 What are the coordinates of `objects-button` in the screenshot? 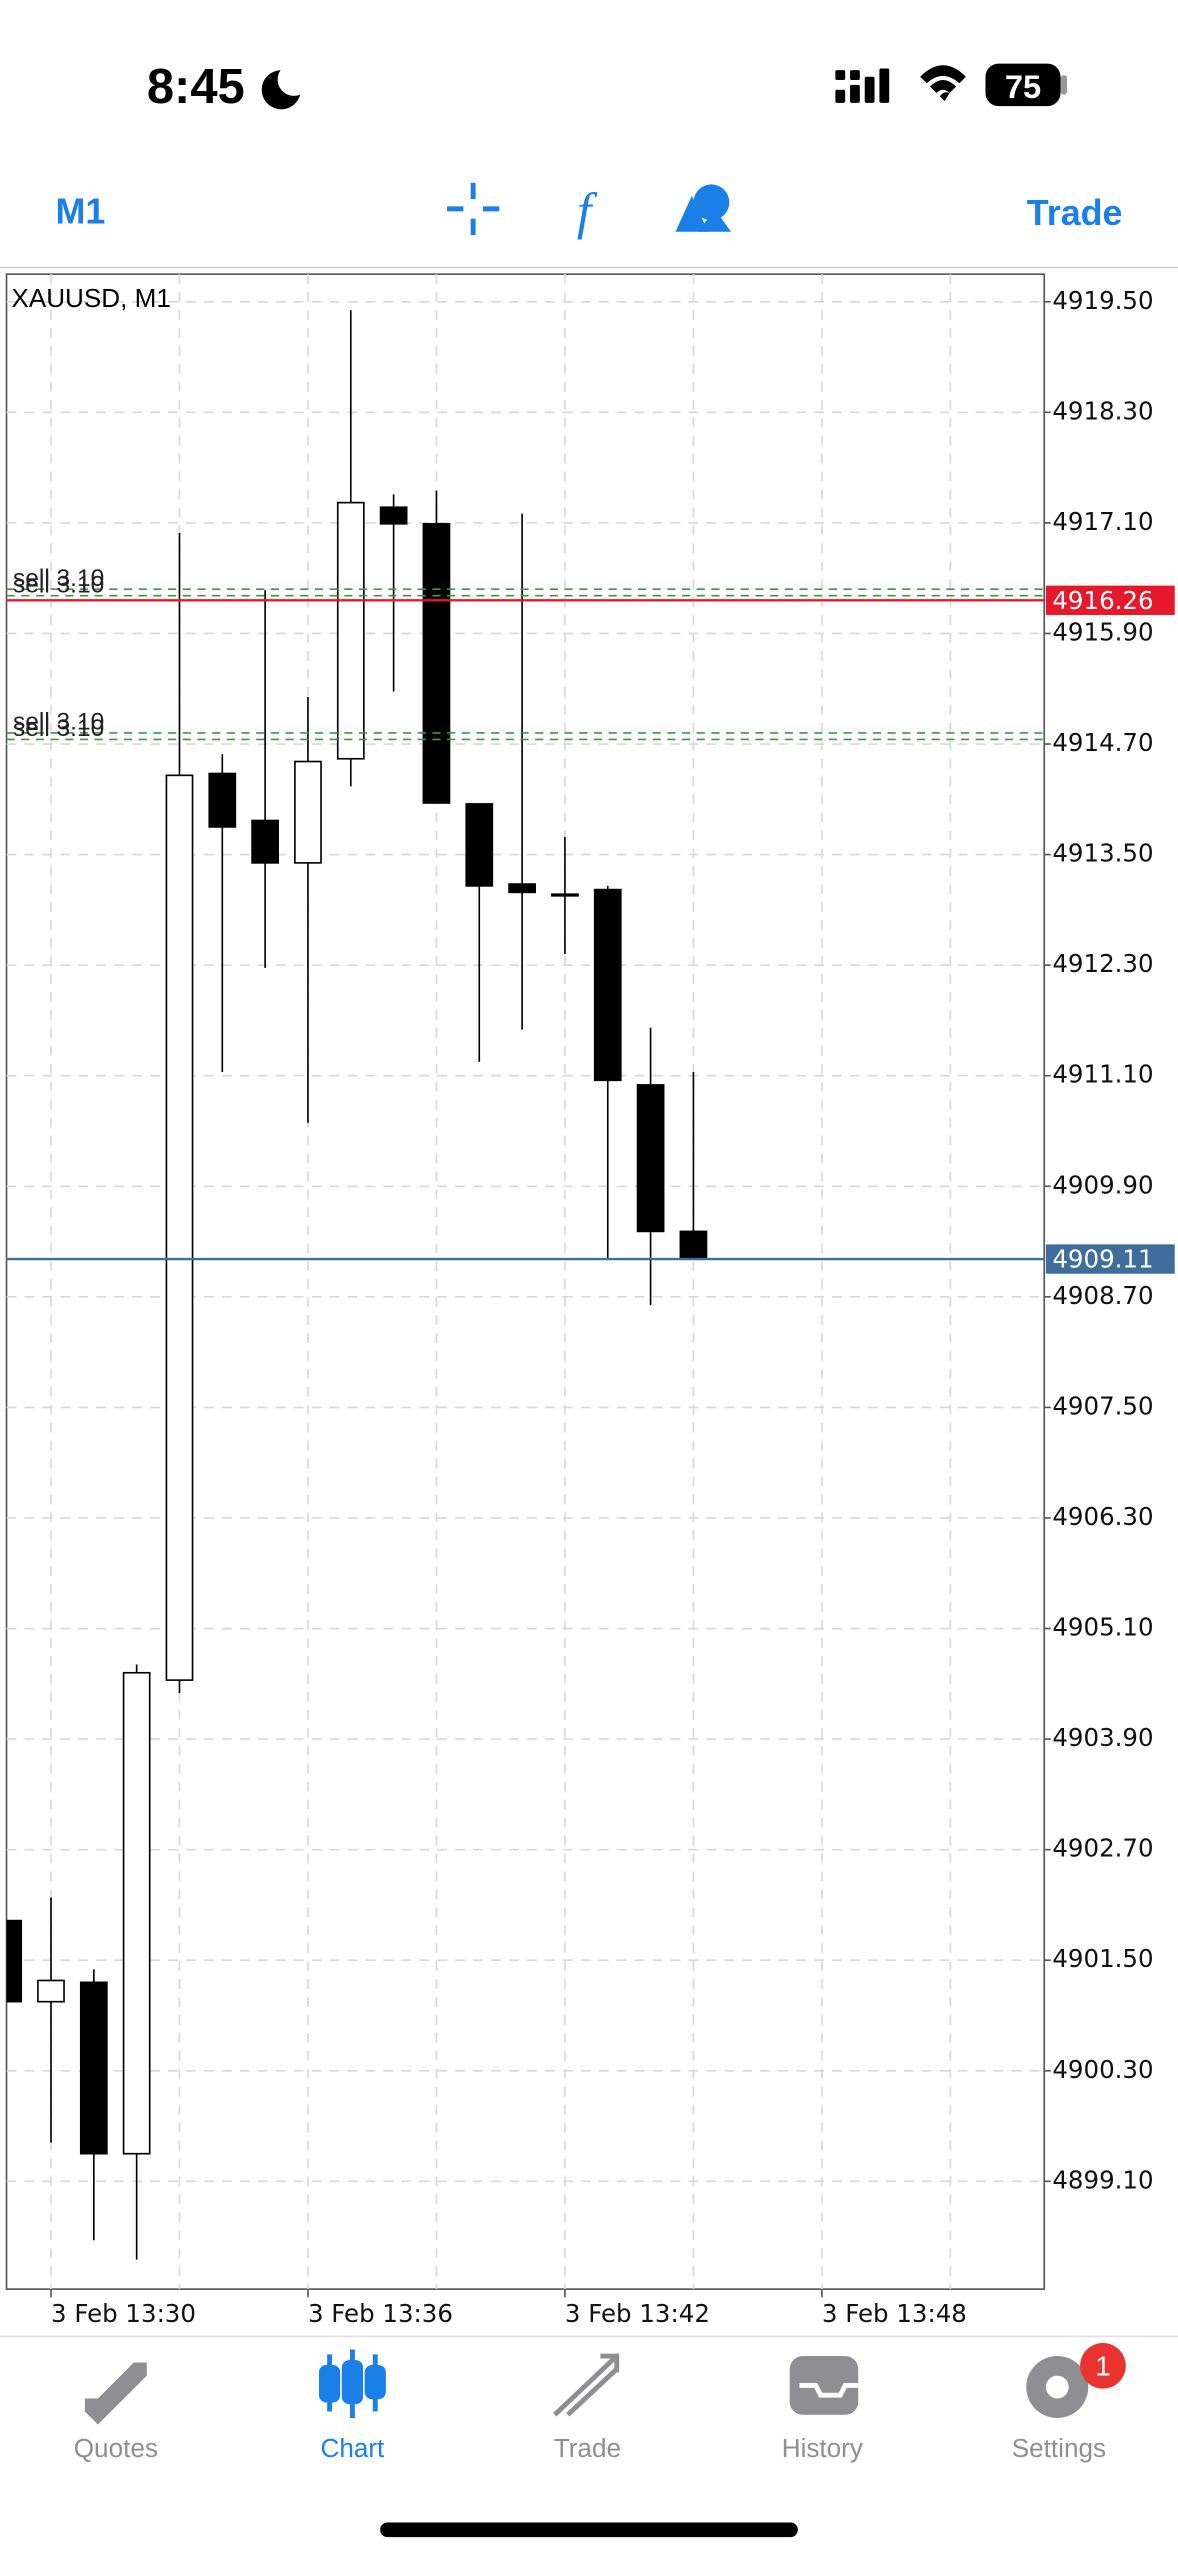 It's located at (703, 208).